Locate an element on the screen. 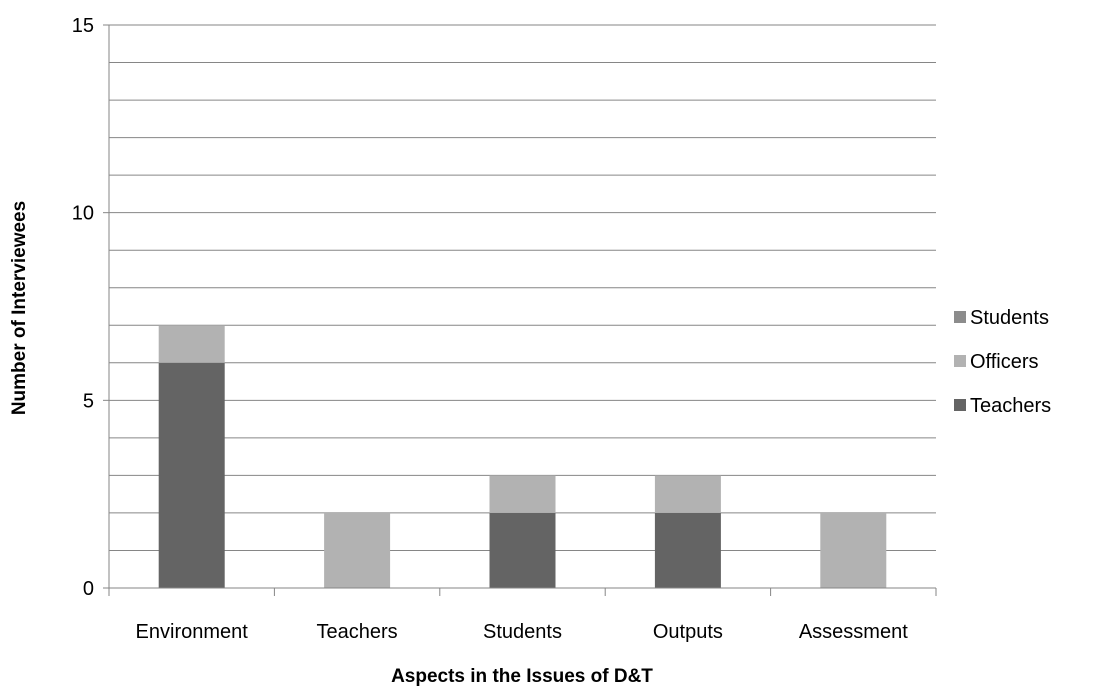 The image size is (1097, 693). y-tick-label: 10 is located at coordinates (83, 214).